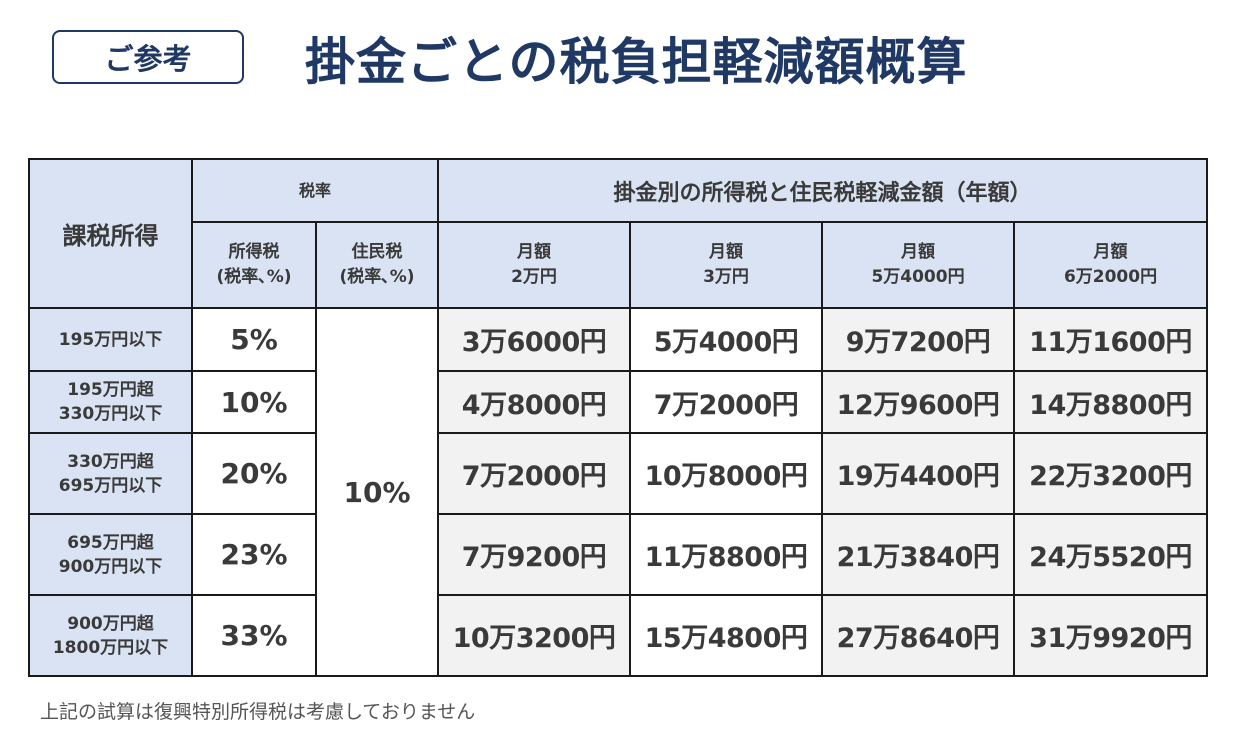 This screenshot has width=1258, height=750. Describe the element at coordinates (110, 554) in the screenshot. I see `income-bracket-label: 695万円超 900万円以下` at that location.